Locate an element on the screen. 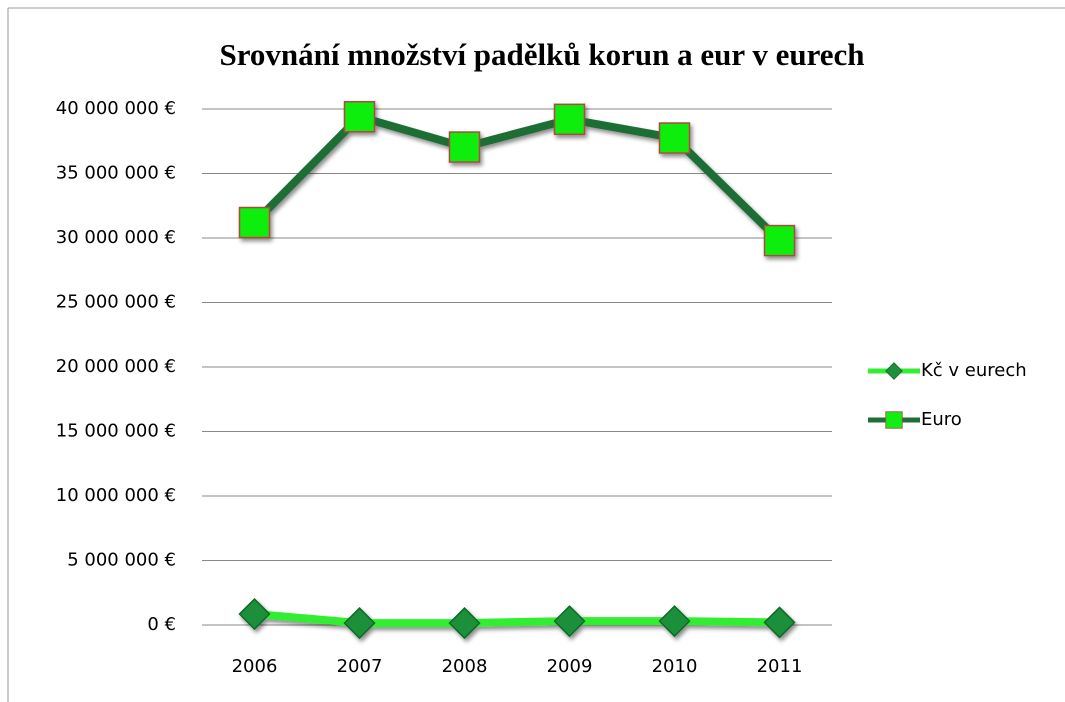  y-tick-label: 5 000 000 € is located at coordinates (121, 560).